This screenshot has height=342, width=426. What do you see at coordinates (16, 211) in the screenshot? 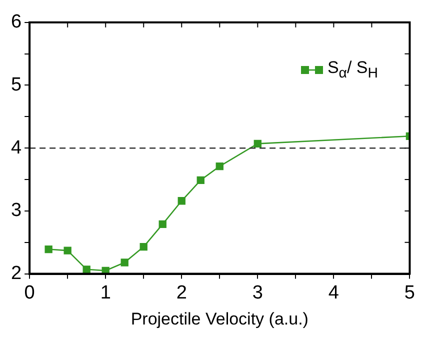
I see `y-tick-label: 3` at bounding box center [16, 211].